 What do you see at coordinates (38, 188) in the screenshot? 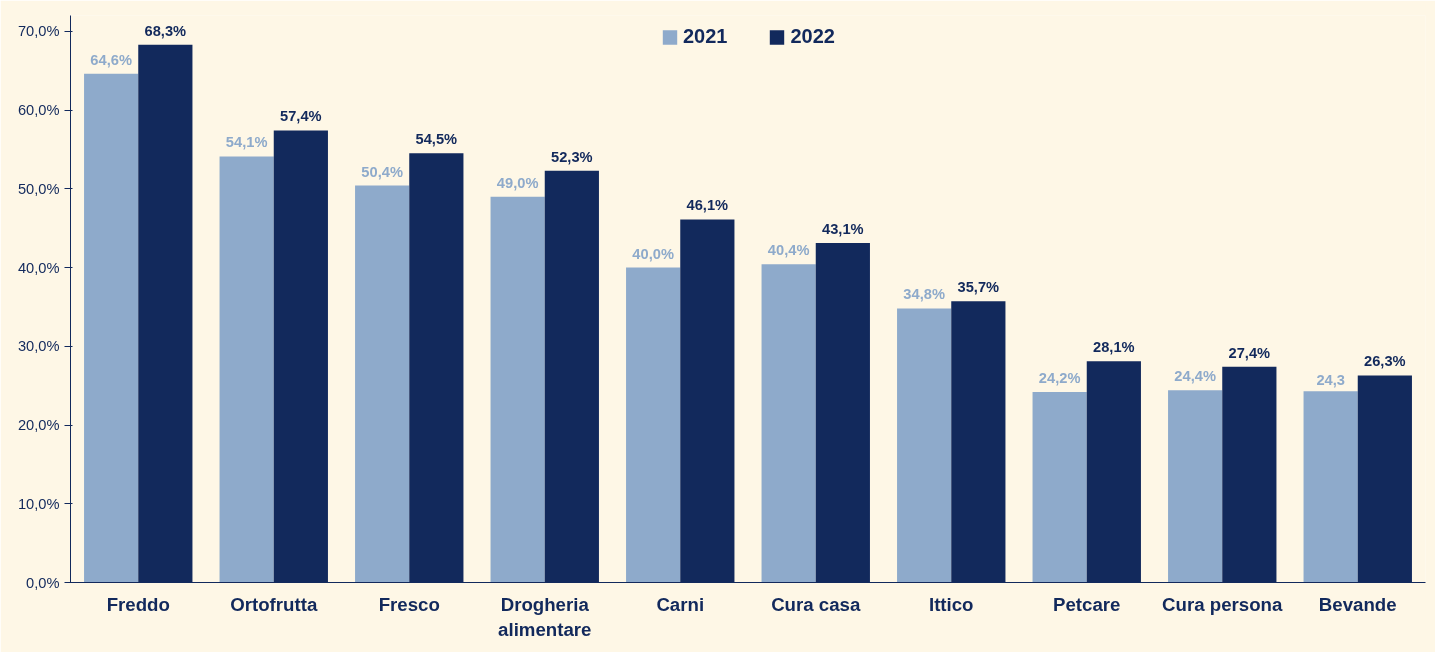
I see `y-tick-label: 50,0%` at bounding box center [38, 188].